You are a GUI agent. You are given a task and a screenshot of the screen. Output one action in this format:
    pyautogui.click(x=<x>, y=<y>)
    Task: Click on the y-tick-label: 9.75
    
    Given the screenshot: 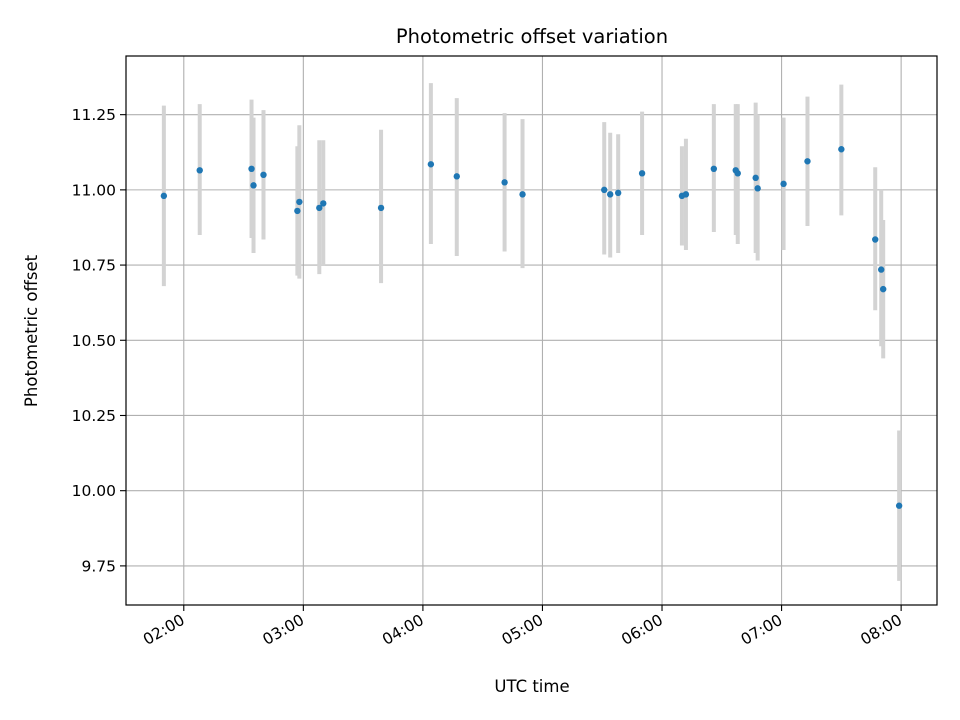 What is the action you would take?
    pyautogui.click(x=98, y=566)
    